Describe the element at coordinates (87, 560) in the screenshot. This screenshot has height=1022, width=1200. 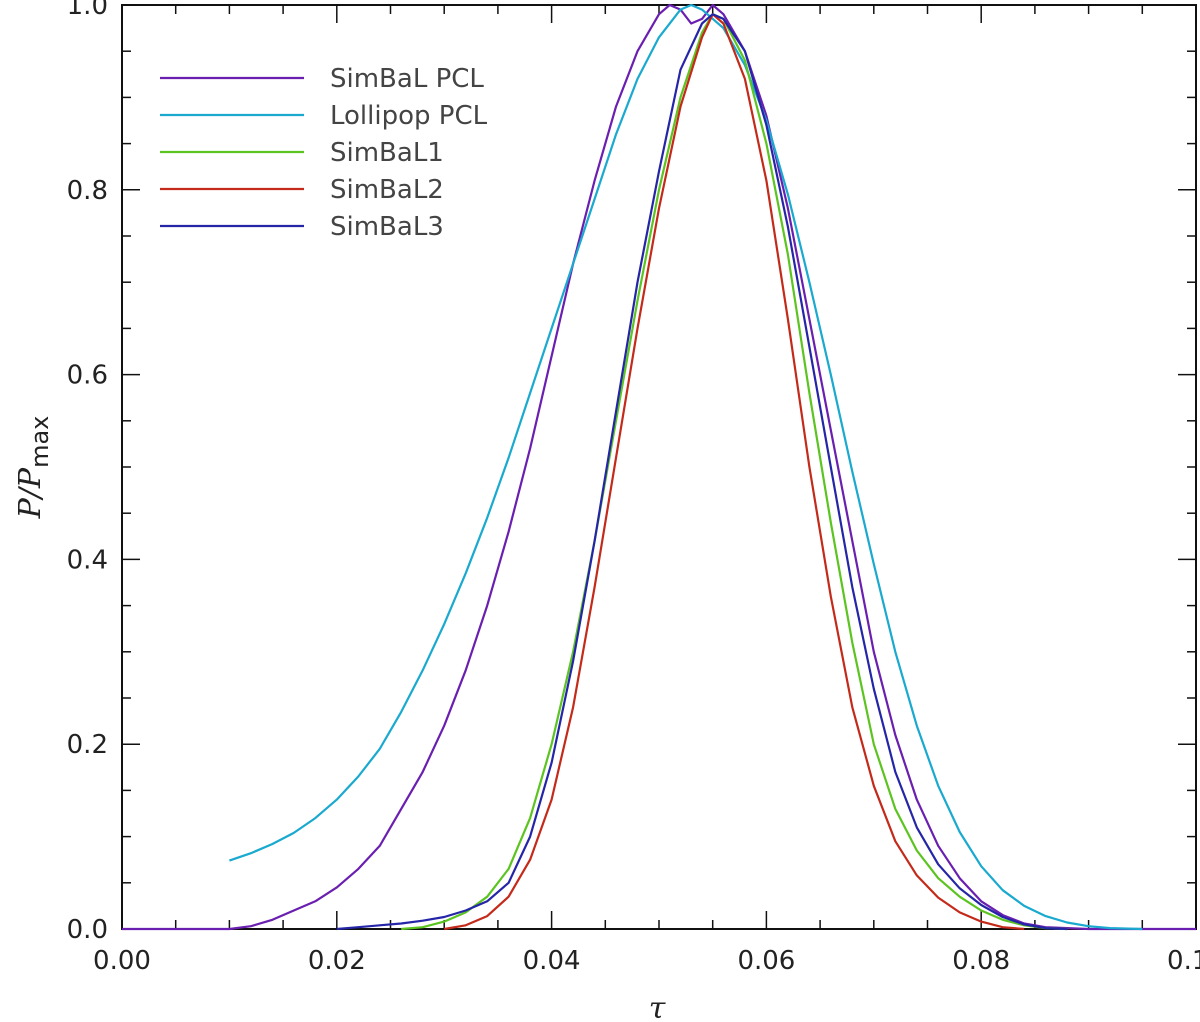
I see `y-tick-label: 0.4` at that location.